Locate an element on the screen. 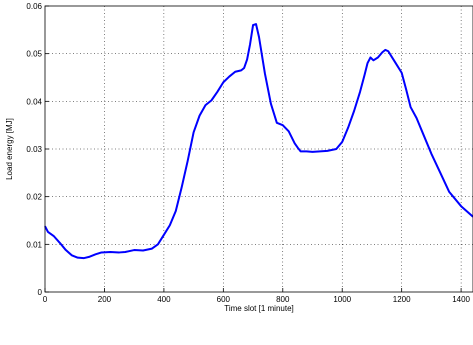 This screenshot has width=473, height=345. y-ticks: 0 0.01 0.02 0.03 0.04 0.05 0.06 is located at coordinates (37, 149).